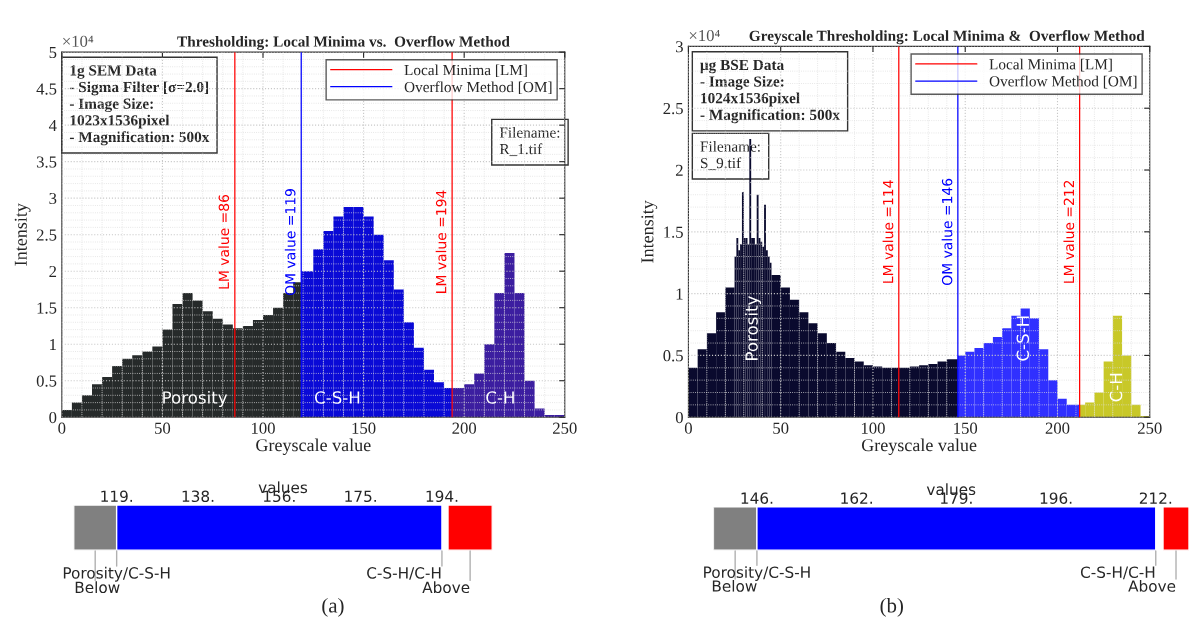  What do you see at coordinates (442, 496) in the screenshot?
I see `x-tick-label: 194.` at bounding box center [442, 496].